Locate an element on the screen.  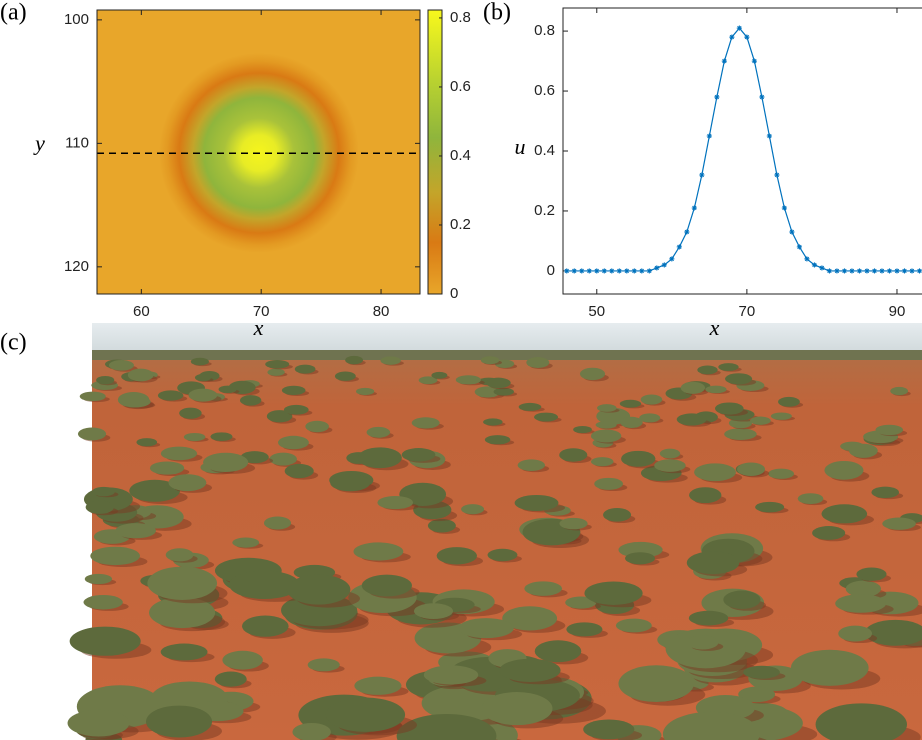
x-tick-label: 80 is located at coordinates (381, 311).